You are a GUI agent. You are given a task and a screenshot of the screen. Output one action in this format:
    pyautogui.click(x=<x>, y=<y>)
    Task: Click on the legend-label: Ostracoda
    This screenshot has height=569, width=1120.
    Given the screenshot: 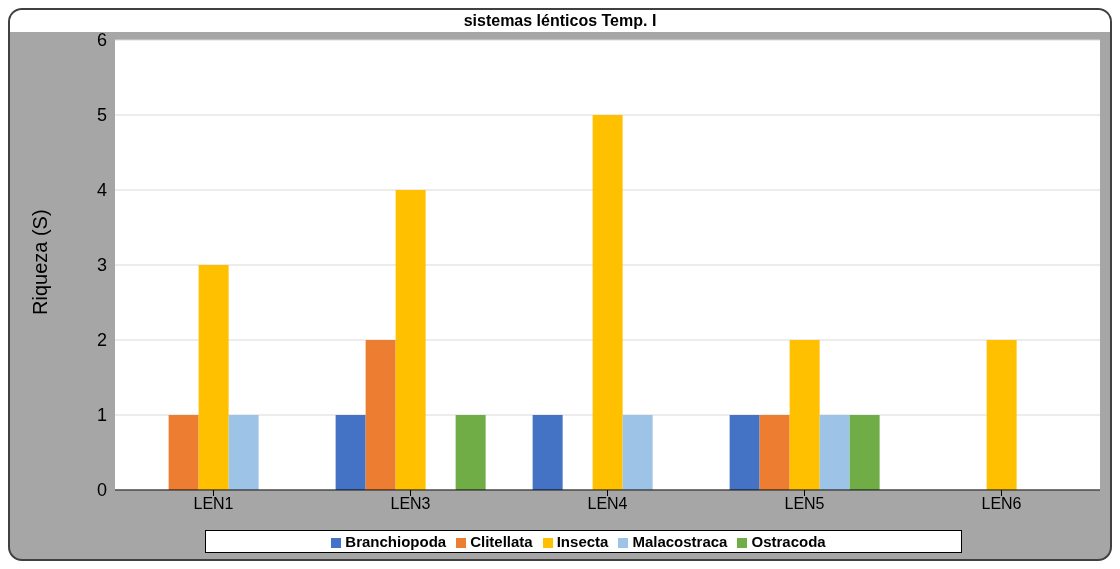 What is the action you would take?
    pyautogui.click(x=788, y=541)
    